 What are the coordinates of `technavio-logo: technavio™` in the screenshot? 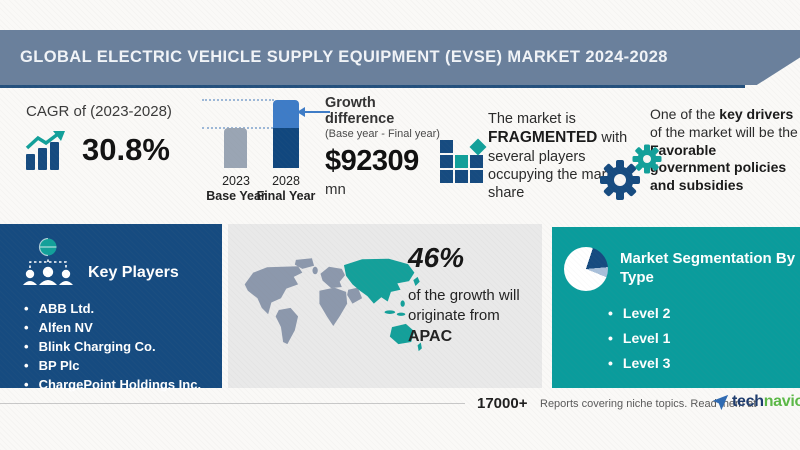 It's located at (756, 402).